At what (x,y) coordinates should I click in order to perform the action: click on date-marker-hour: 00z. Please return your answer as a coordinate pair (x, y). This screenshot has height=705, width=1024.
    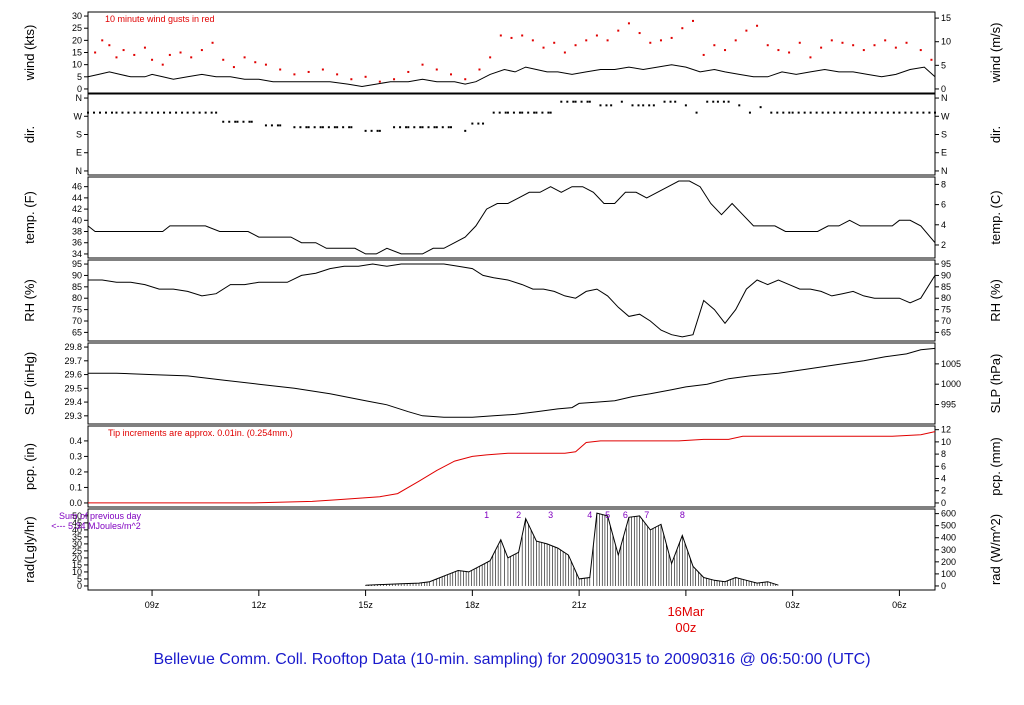
    Looking at the image, I should click on (685, 627).